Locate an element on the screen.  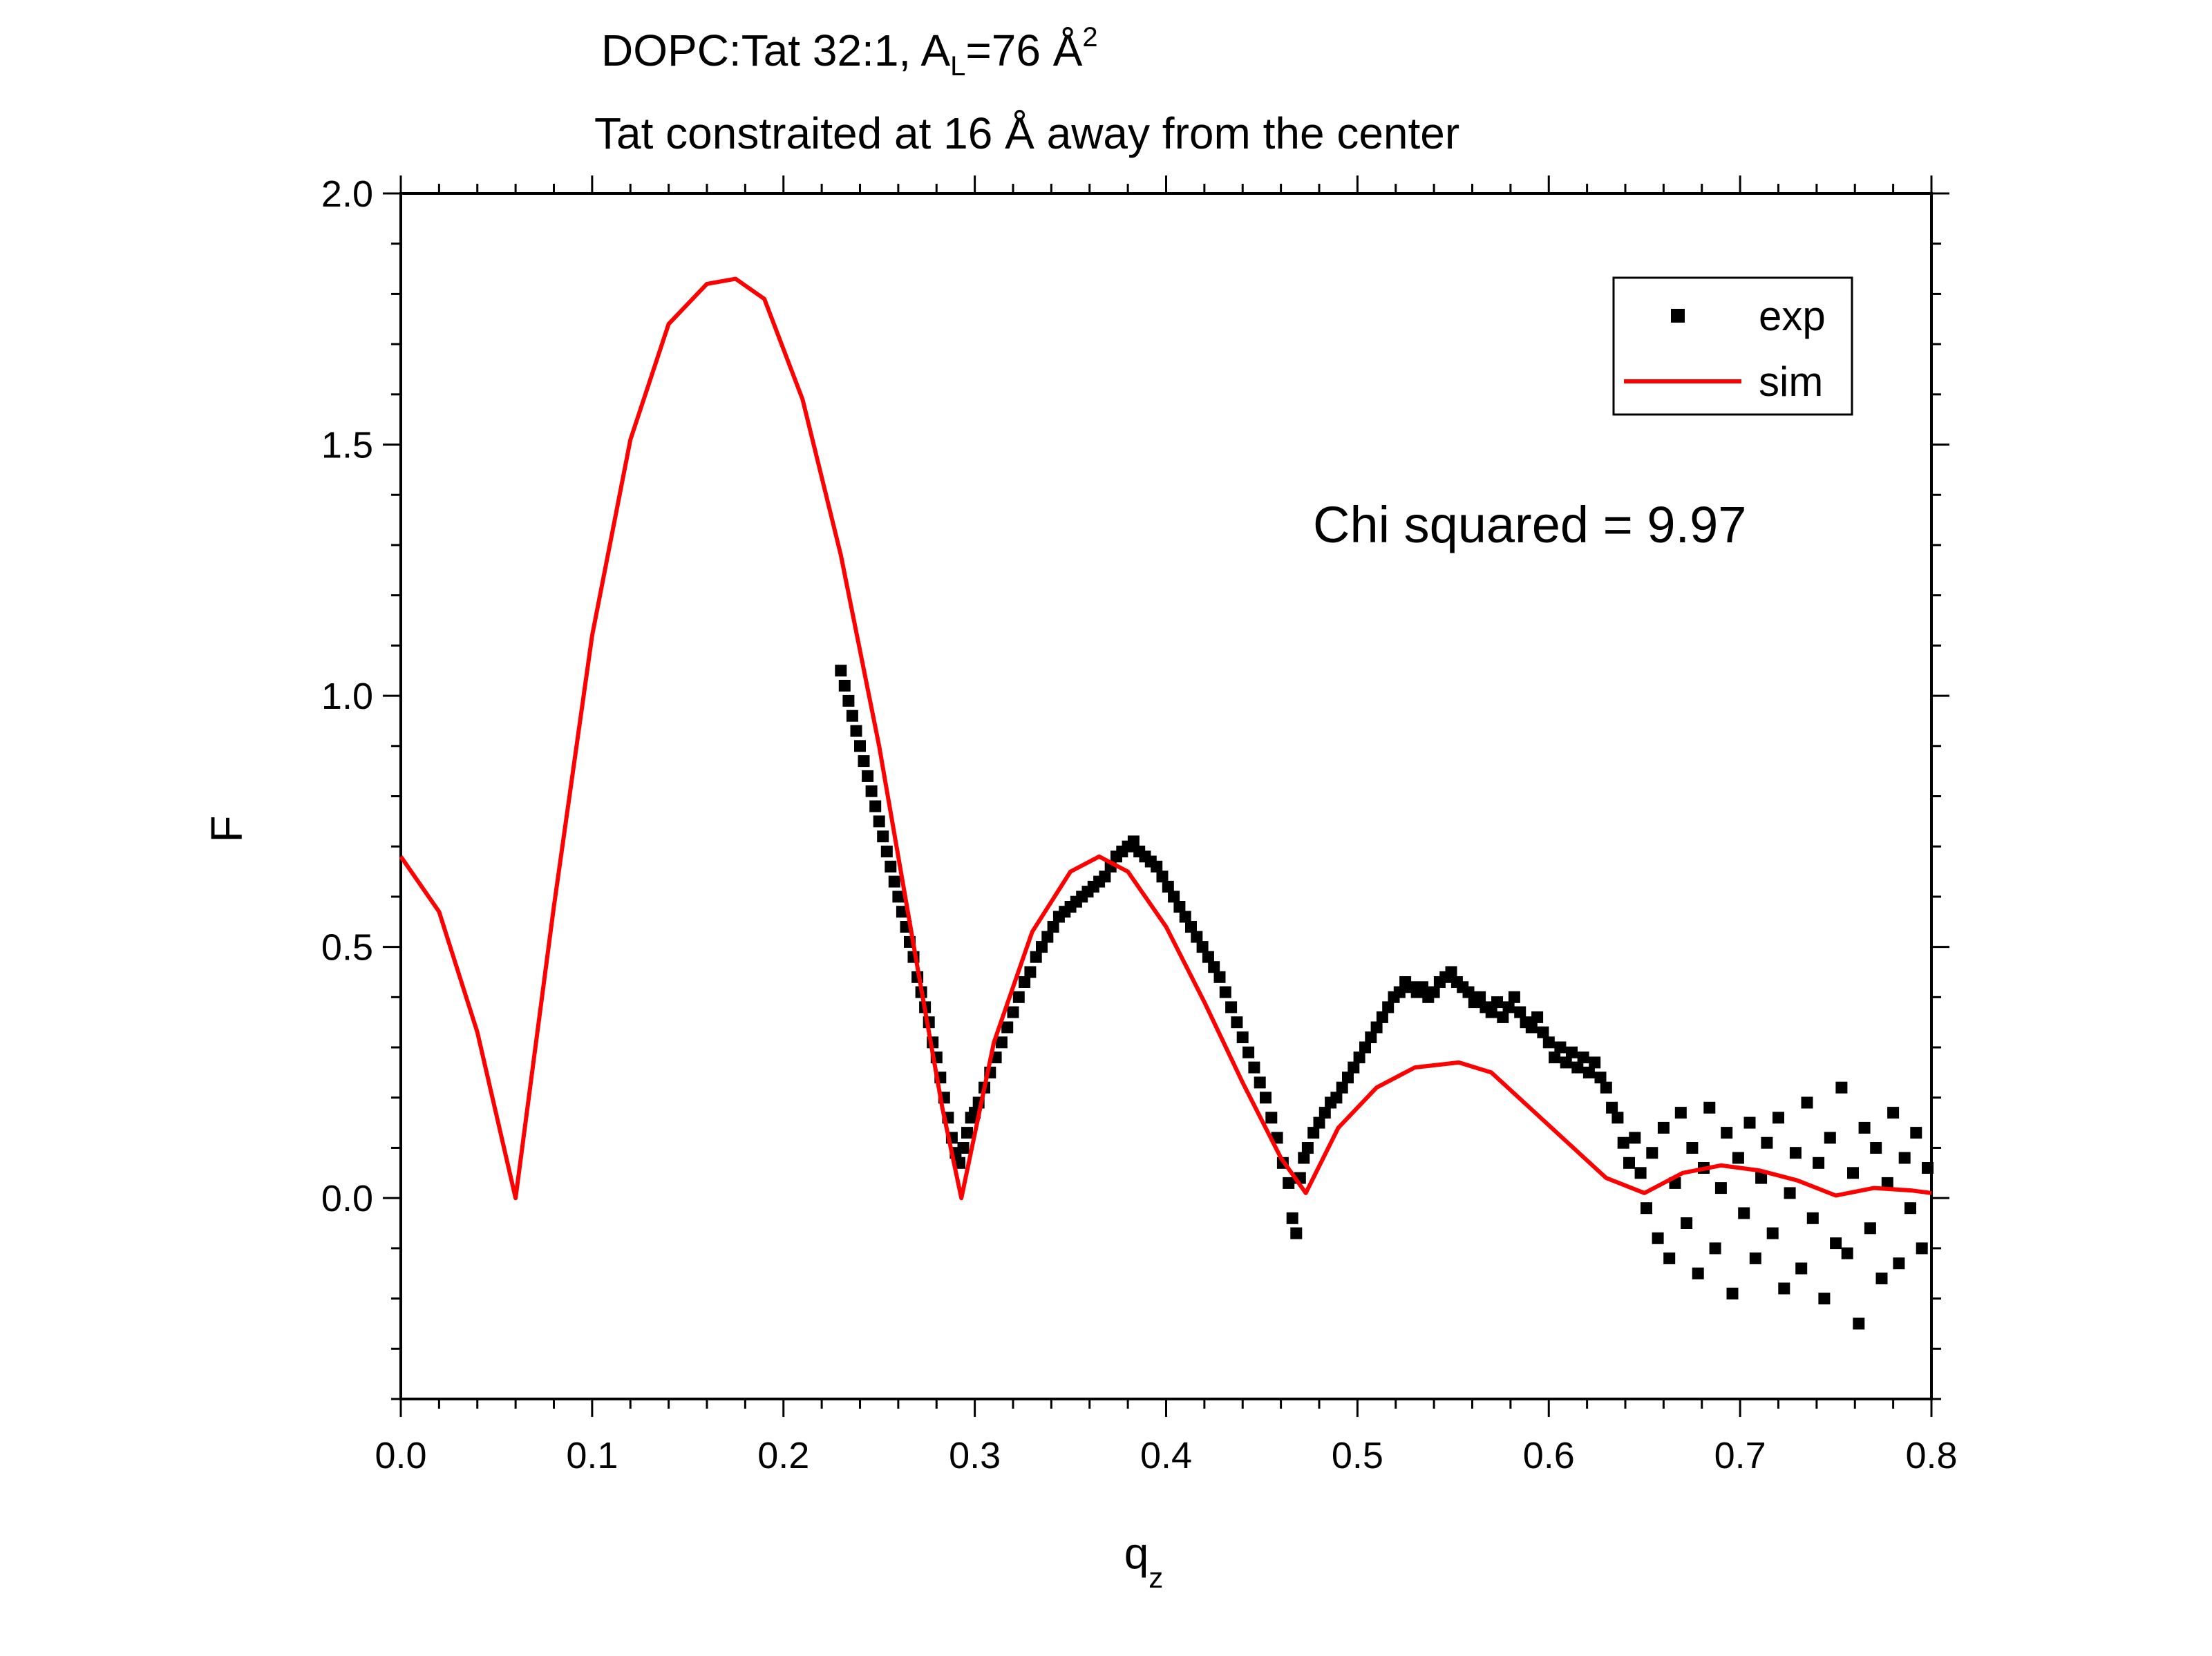
y-tick-label: 2.0 is located at coordinates (347, 194).